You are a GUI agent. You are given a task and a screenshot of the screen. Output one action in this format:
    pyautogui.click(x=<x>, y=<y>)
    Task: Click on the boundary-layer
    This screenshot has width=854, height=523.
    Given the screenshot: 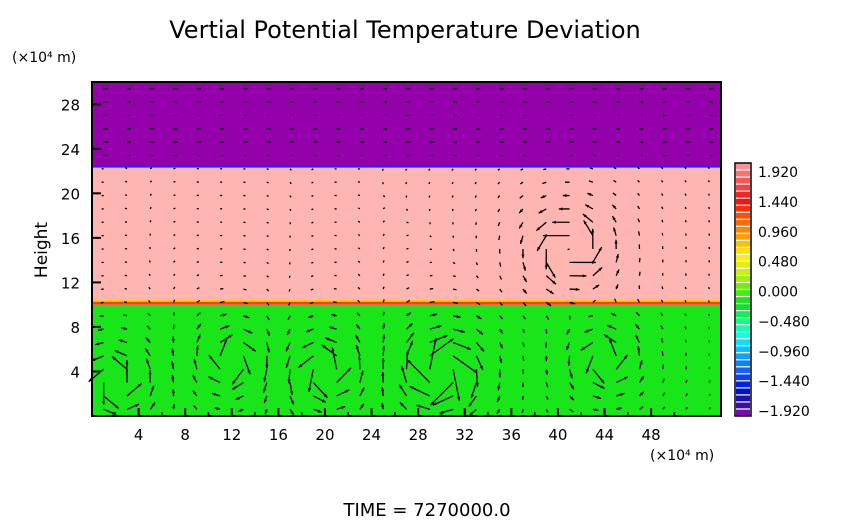 What is the action you would take?
    pyautogui.click(x=406, y=167)
    